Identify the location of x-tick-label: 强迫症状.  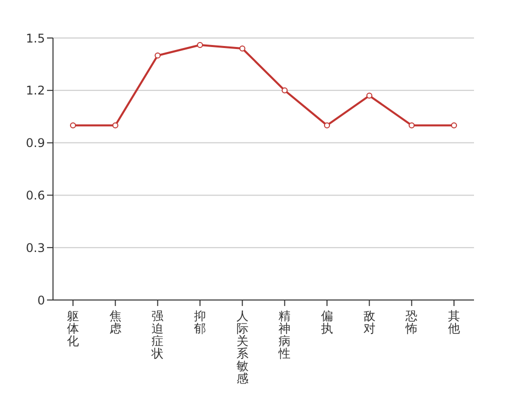
(157, 334).